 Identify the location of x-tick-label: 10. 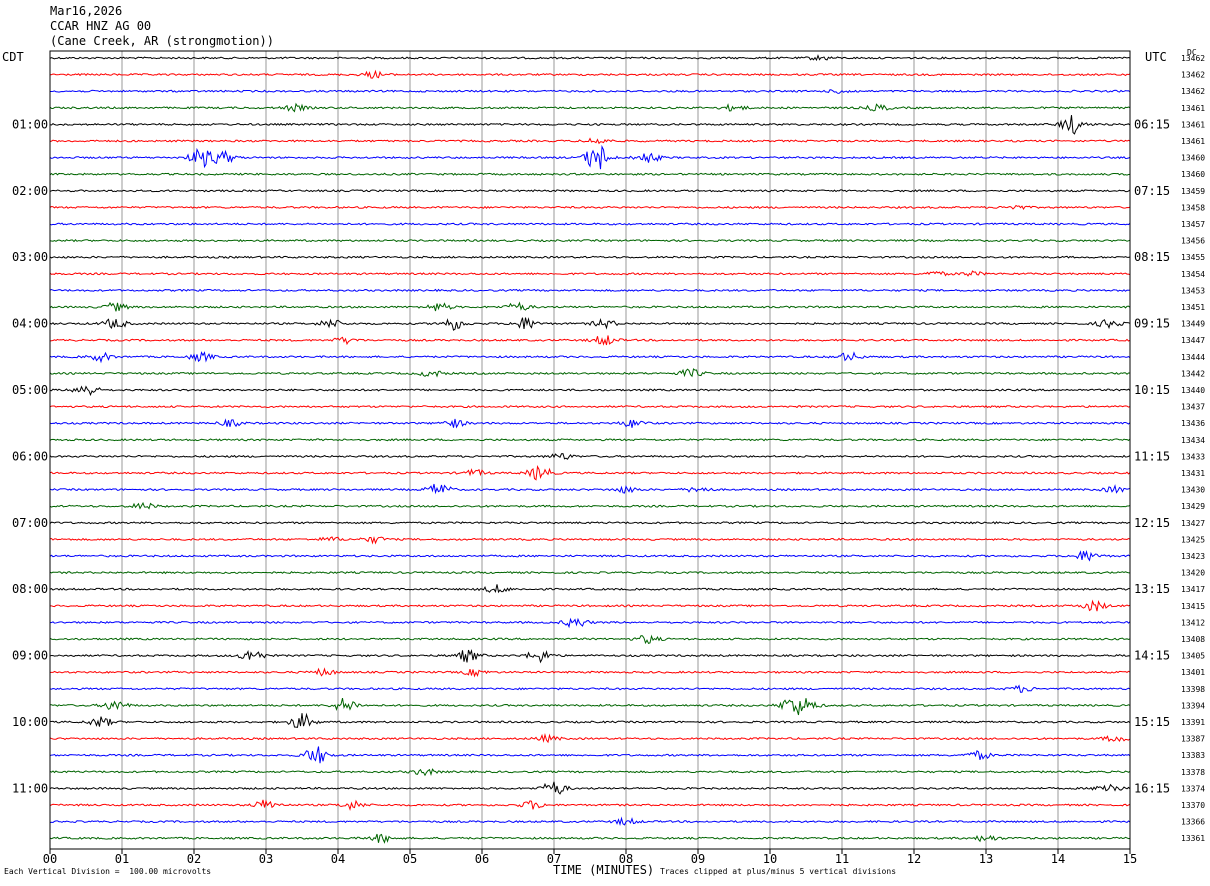
(770, 859).